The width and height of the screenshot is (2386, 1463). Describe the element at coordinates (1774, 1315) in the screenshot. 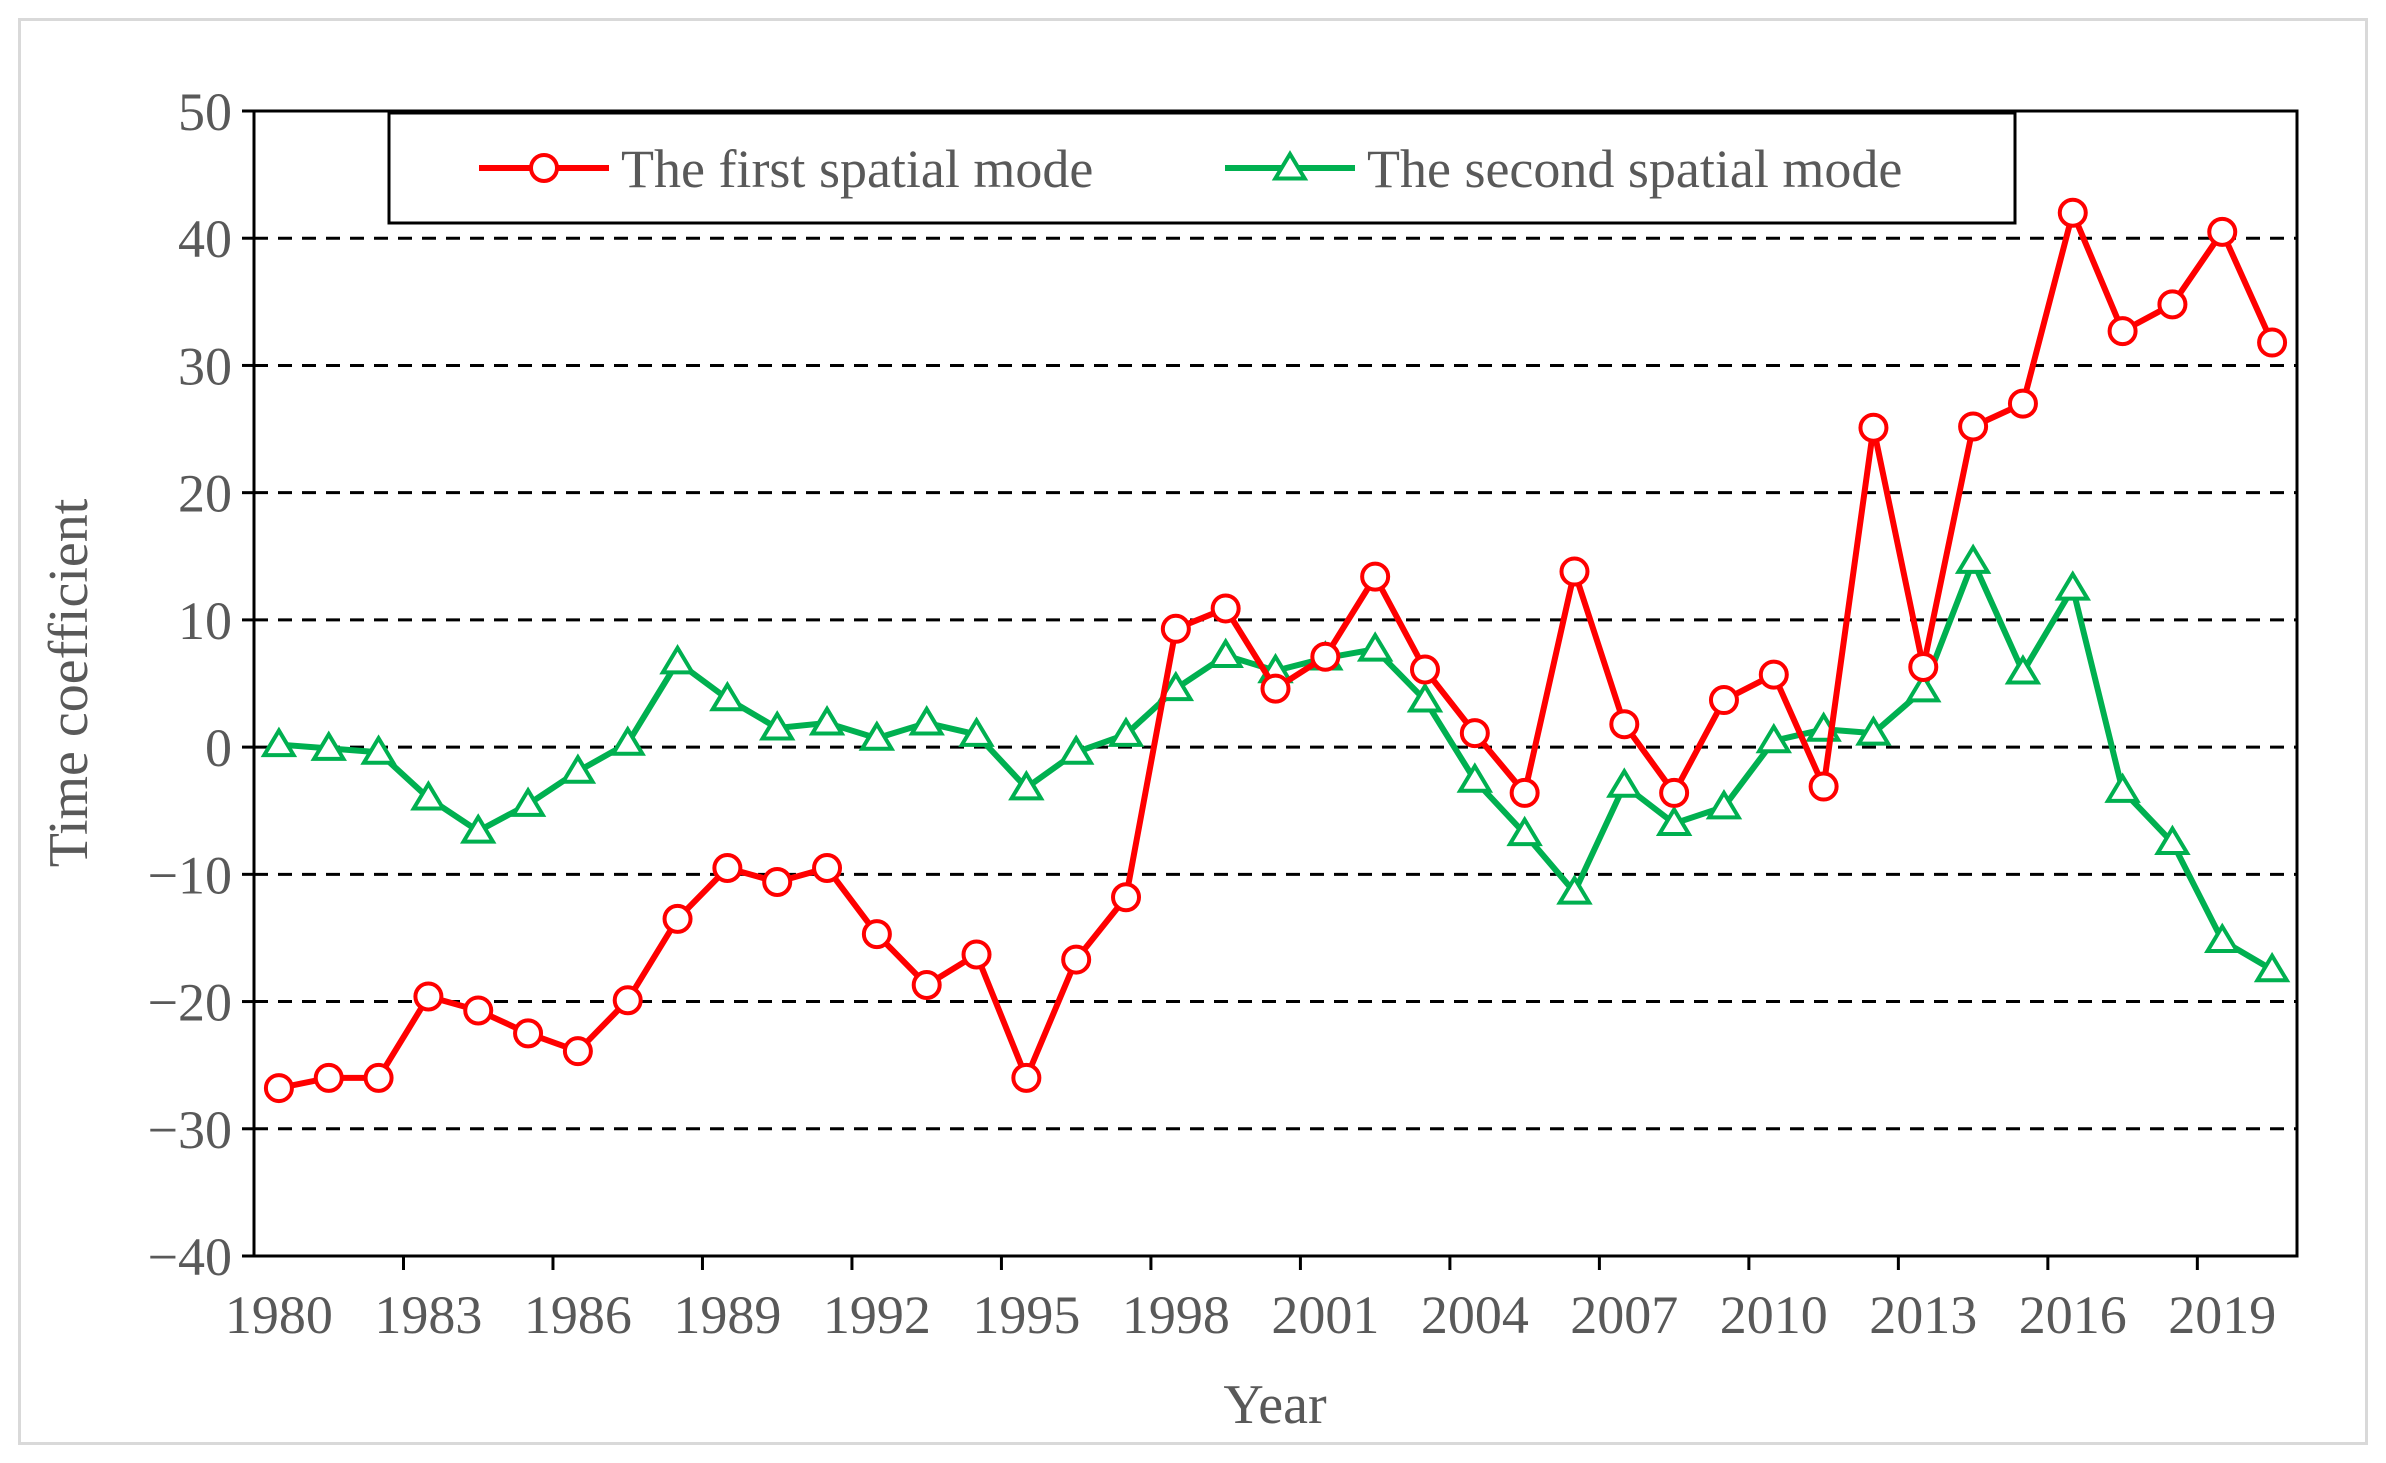

I see `x-tick-label: 2010` at that location.